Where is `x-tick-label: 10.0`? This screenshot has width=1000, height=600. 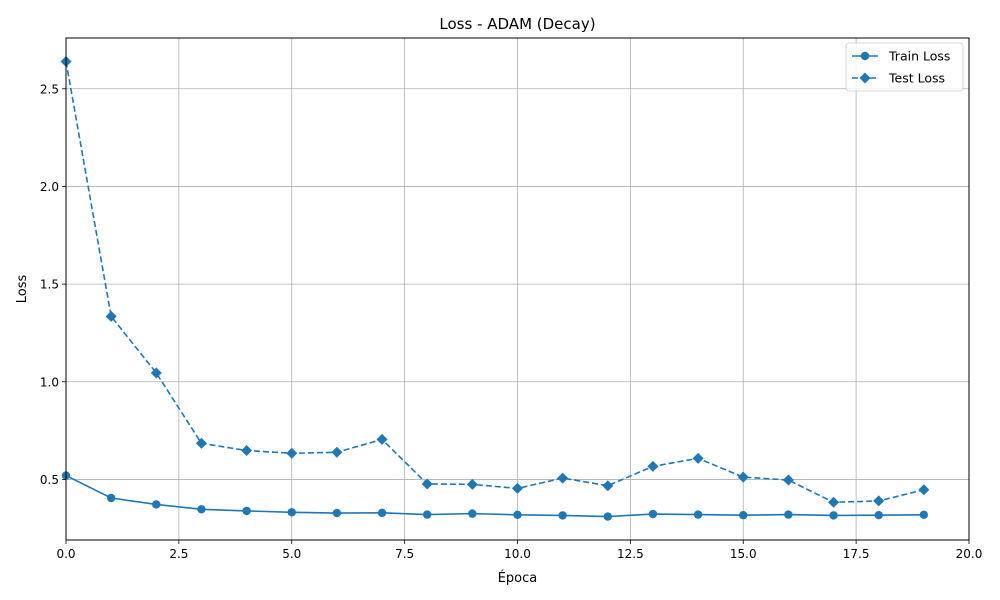 x-tick-label: 10.0 is located at coordinates (517, 554).